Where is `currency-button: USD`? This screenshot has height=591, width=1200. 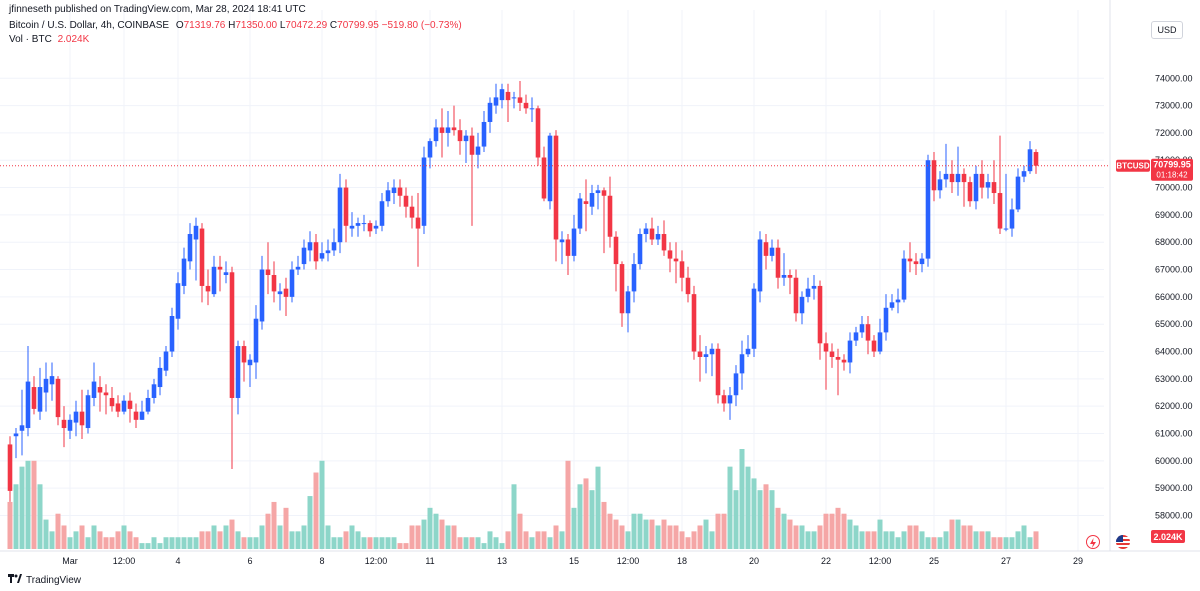 currency-button: USD is located at coordinates (1167, 30).